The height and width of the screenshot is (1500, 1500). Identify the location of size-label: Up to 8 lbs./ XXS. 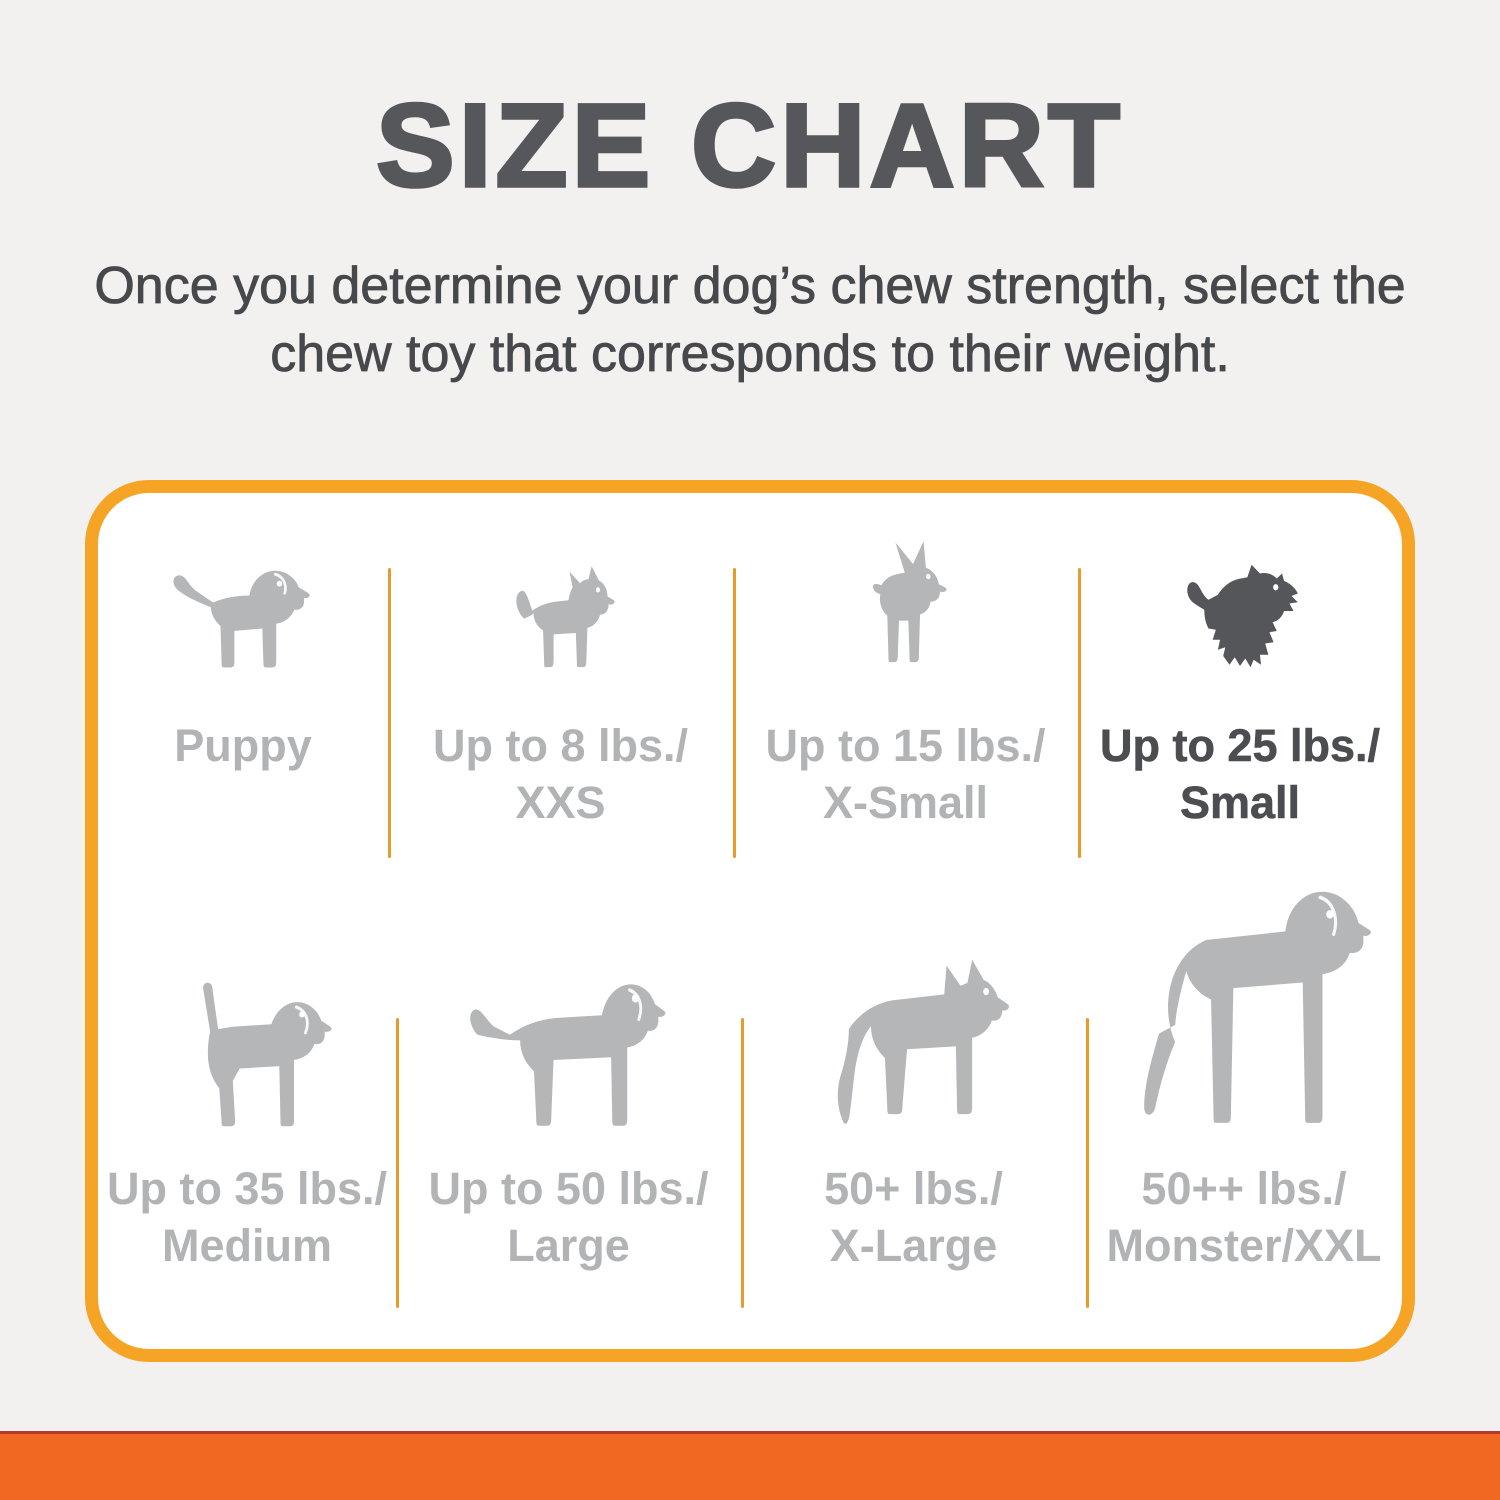
(560, 774).